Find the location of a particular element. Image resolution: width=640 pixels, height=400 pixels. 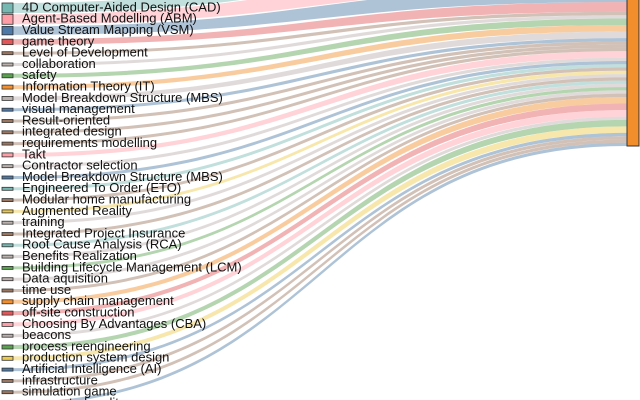

source-node-label: training is located at coordinates (43, 221).